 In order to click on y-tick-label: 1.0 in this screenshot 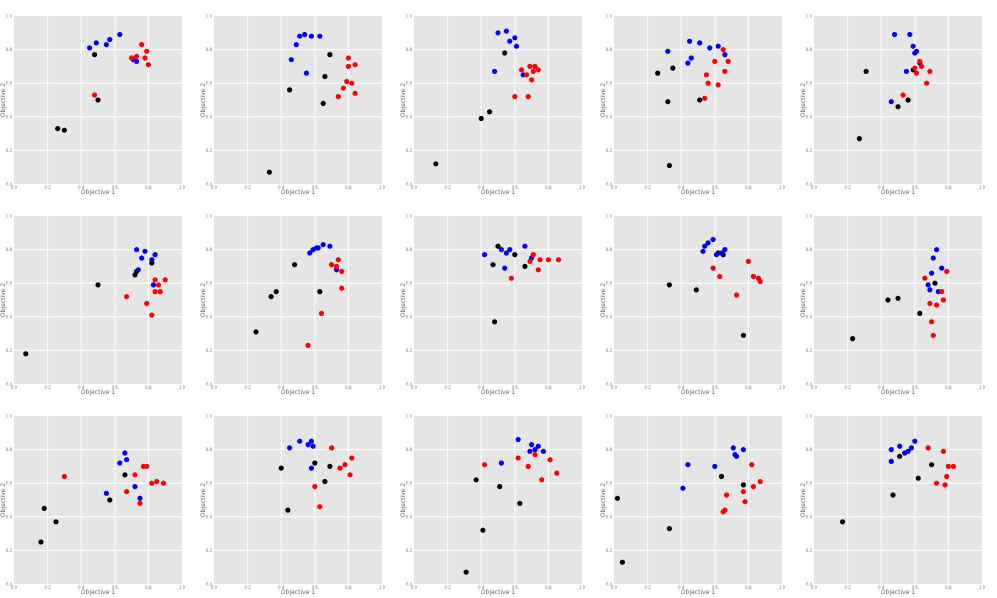, I will do `click(409, 416)`.